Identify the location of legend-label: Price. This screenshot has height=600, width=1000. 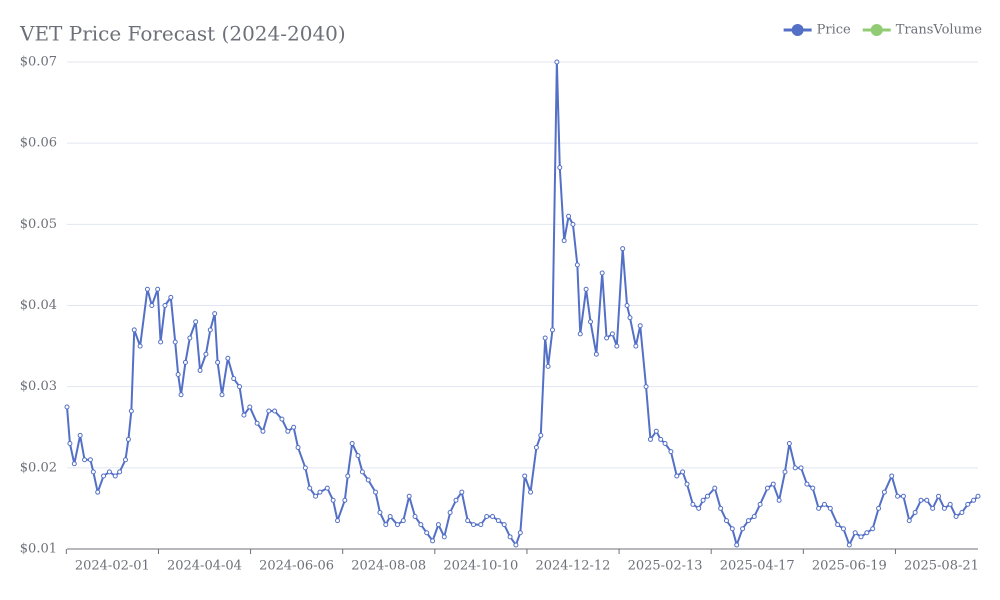
(834, 30).